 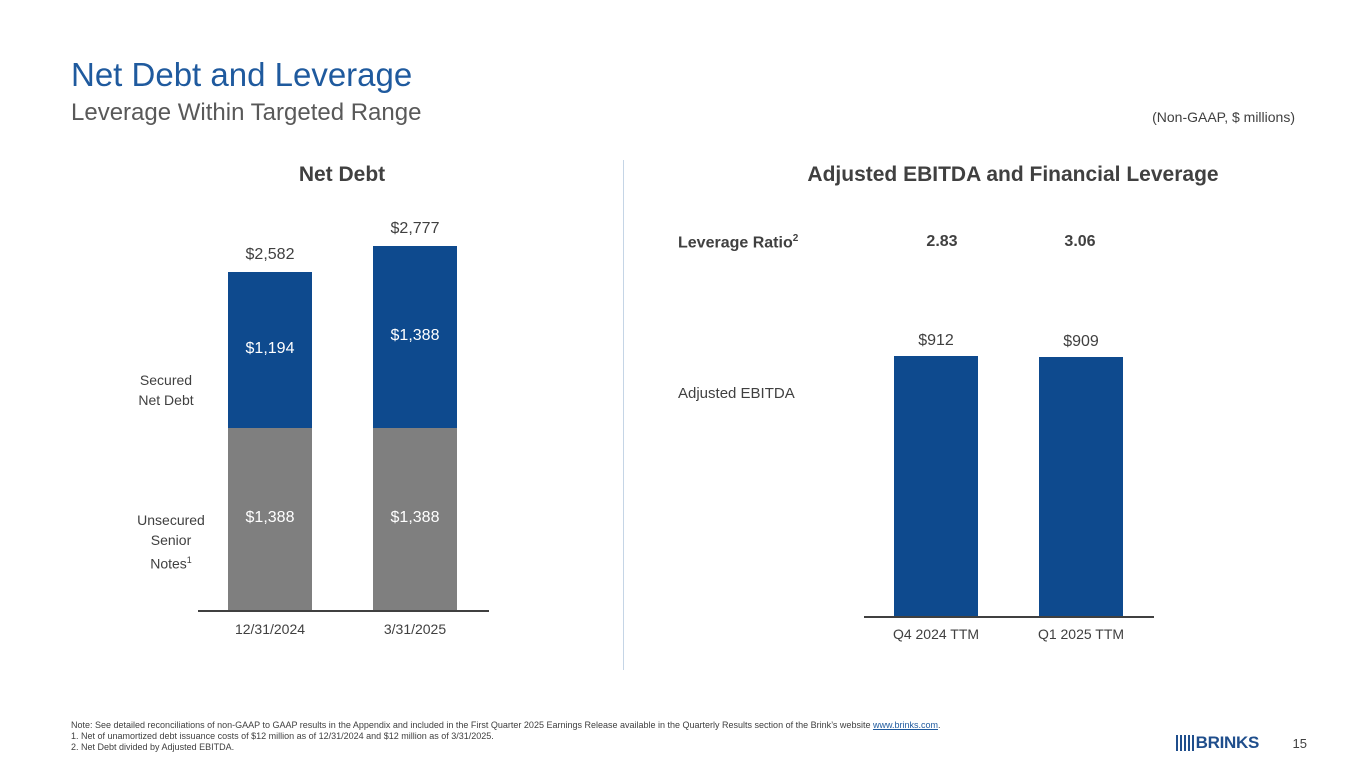 I want to click on net-debt-x-axis, so click(x=343, y=611).